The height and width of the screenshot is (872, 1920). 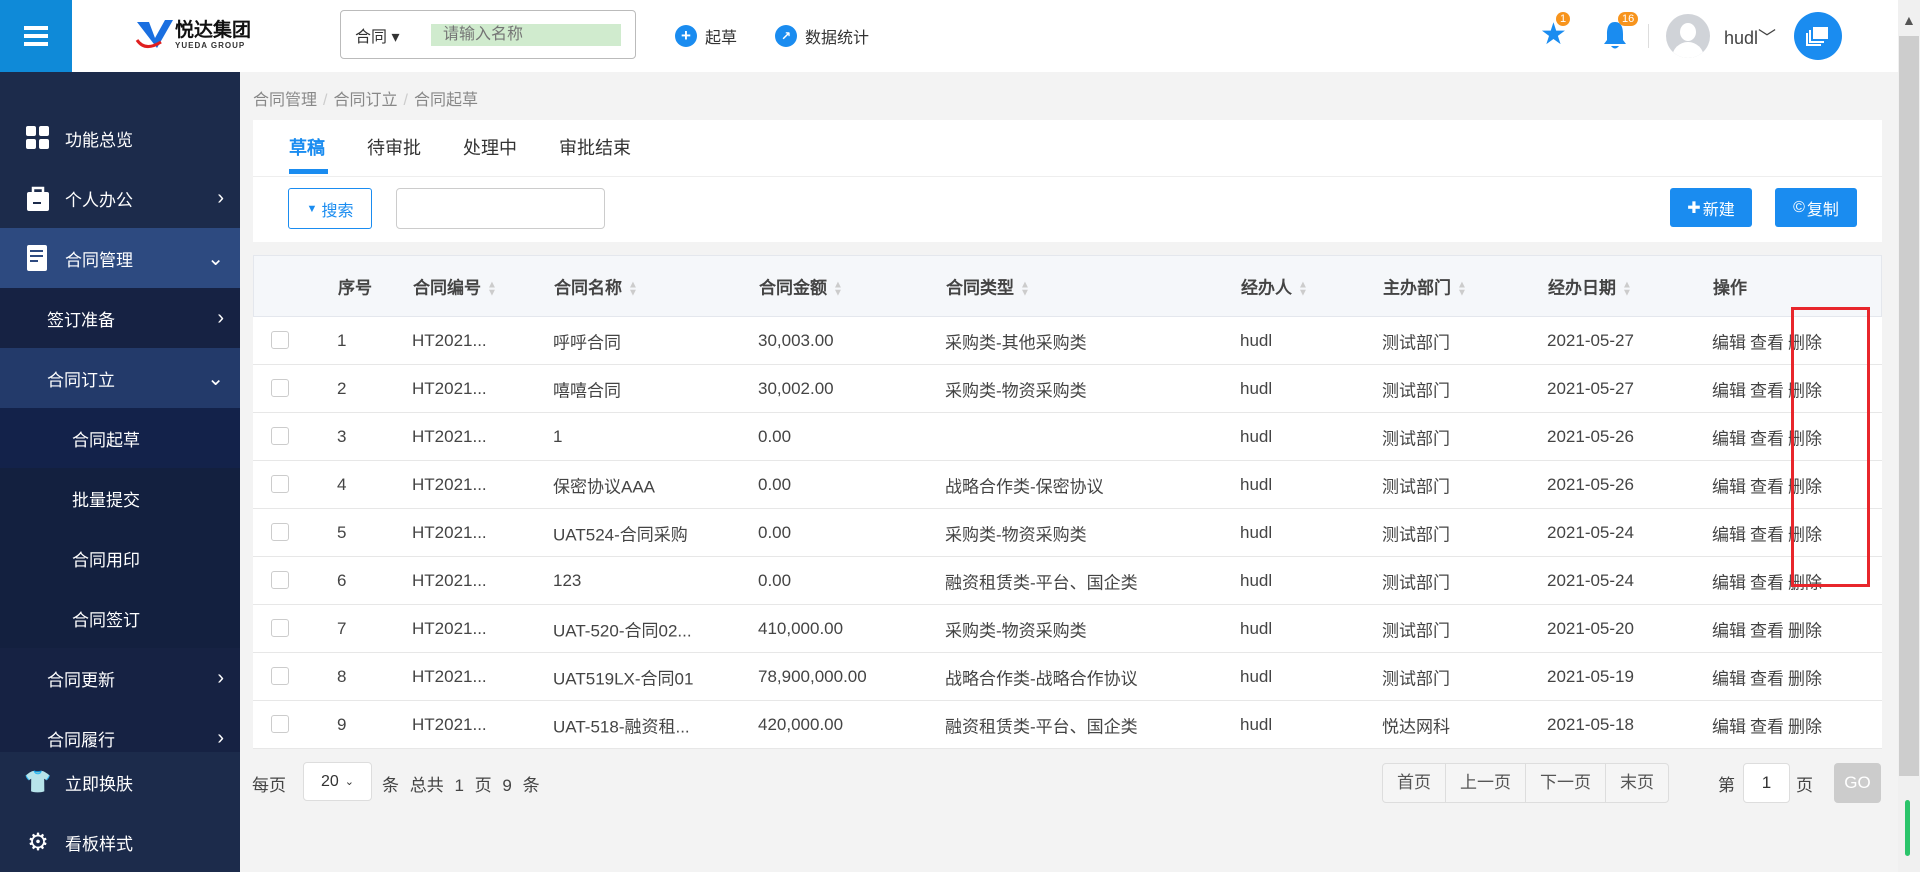 I want to click on sidebar-item-contract-draft: 合同起草, so click(x=120, y=438).